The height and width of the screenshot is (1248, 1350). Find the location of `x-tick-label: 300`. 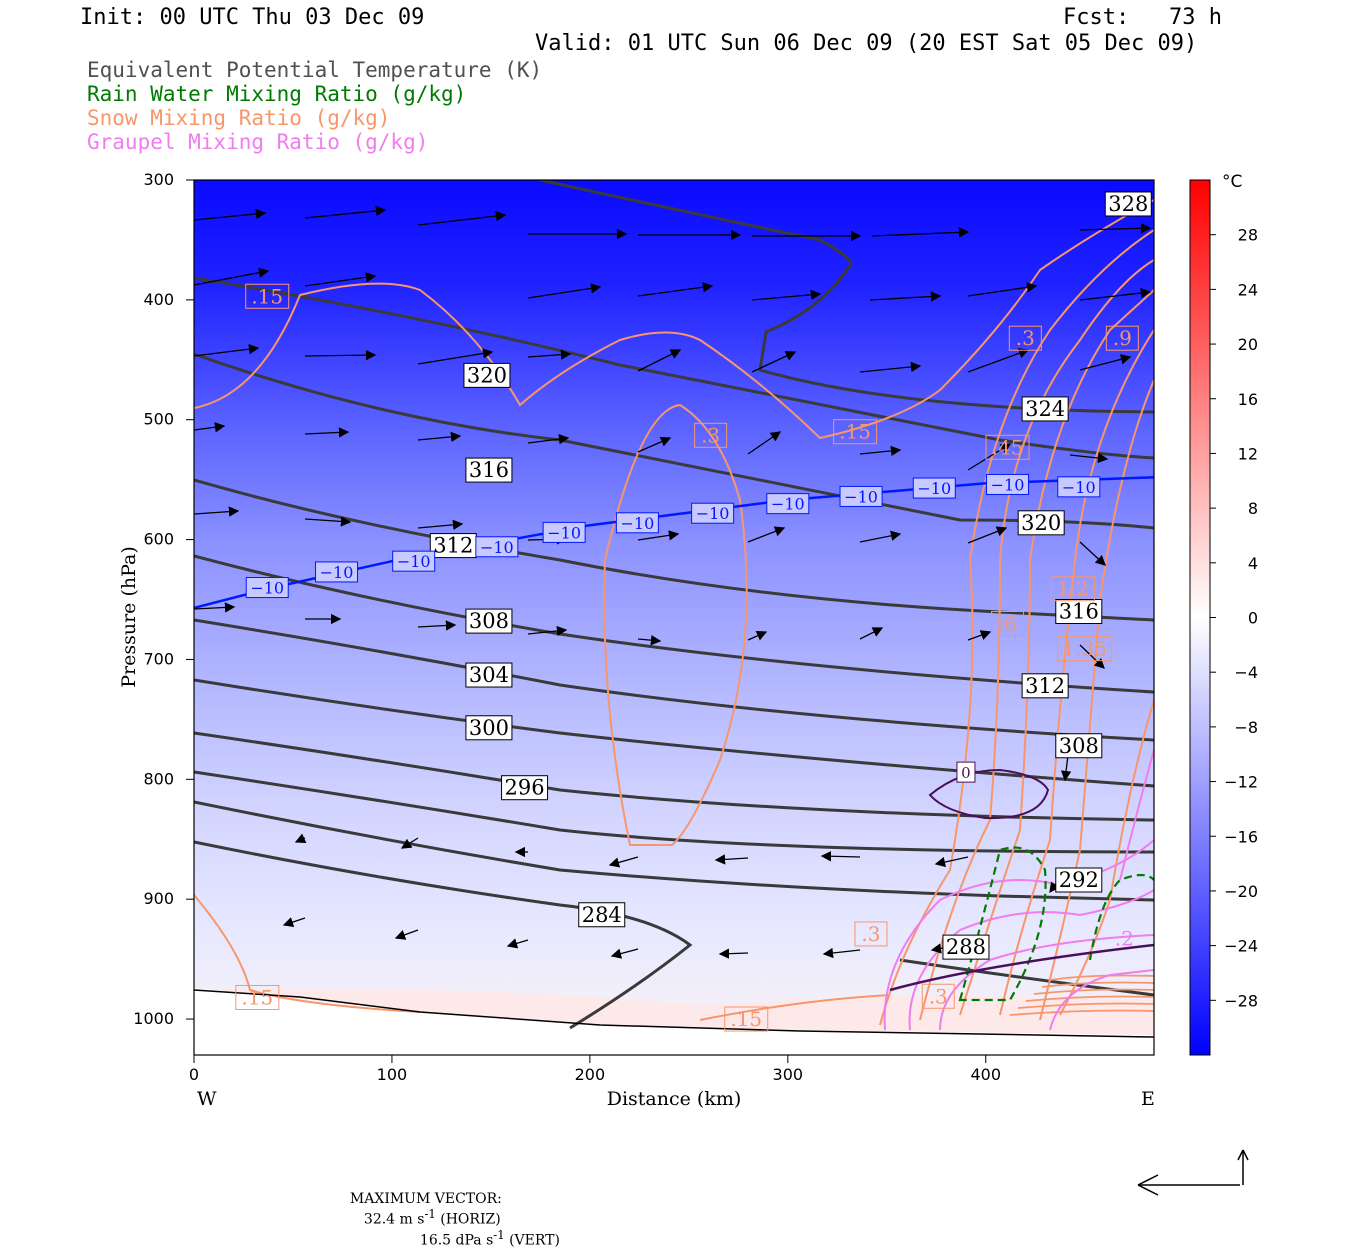

x-tick-label: 300 is located at coordinates (788, 1074).